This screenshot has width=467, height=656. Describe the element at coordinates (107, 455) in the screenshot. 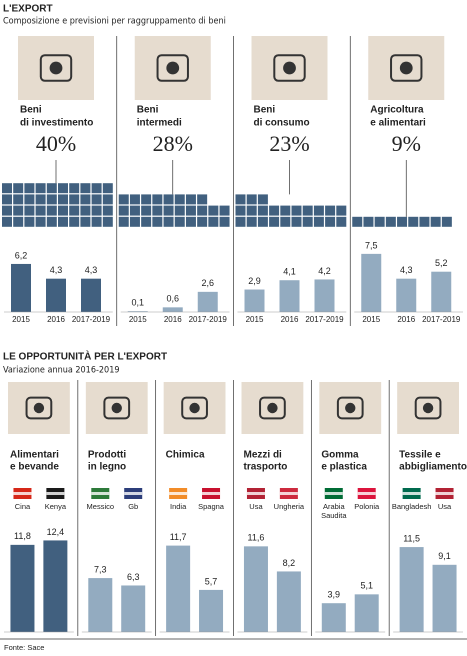

I see `panel-title: Prodotti` at that location.